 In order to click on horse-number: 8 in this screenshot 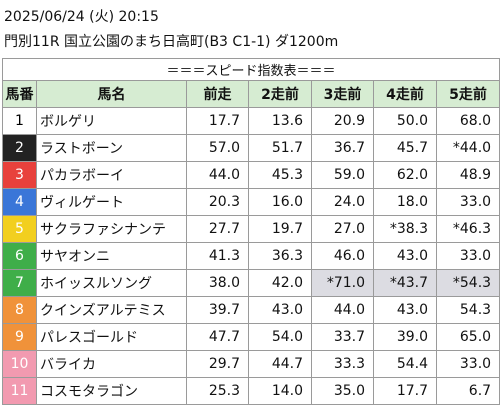, I will do `click(19, 310)`.